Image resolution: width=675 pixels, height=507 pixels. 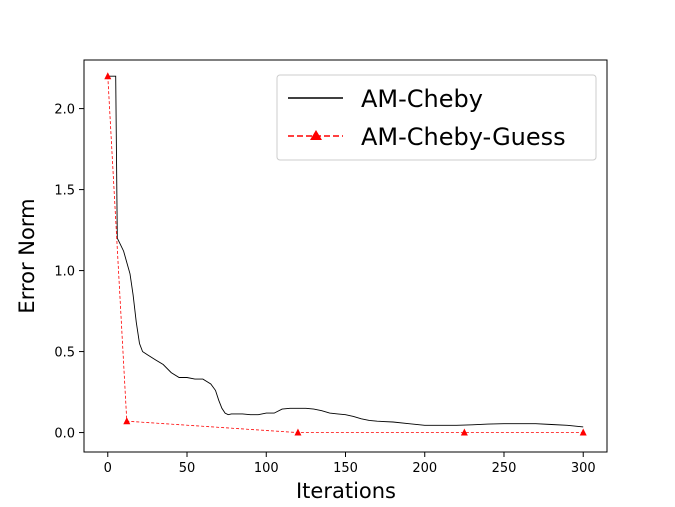 What do you see at coordinates (64, 272) in the screenshot?
I see `y-tick-label: 1.0` at bounding box center [64, 272].